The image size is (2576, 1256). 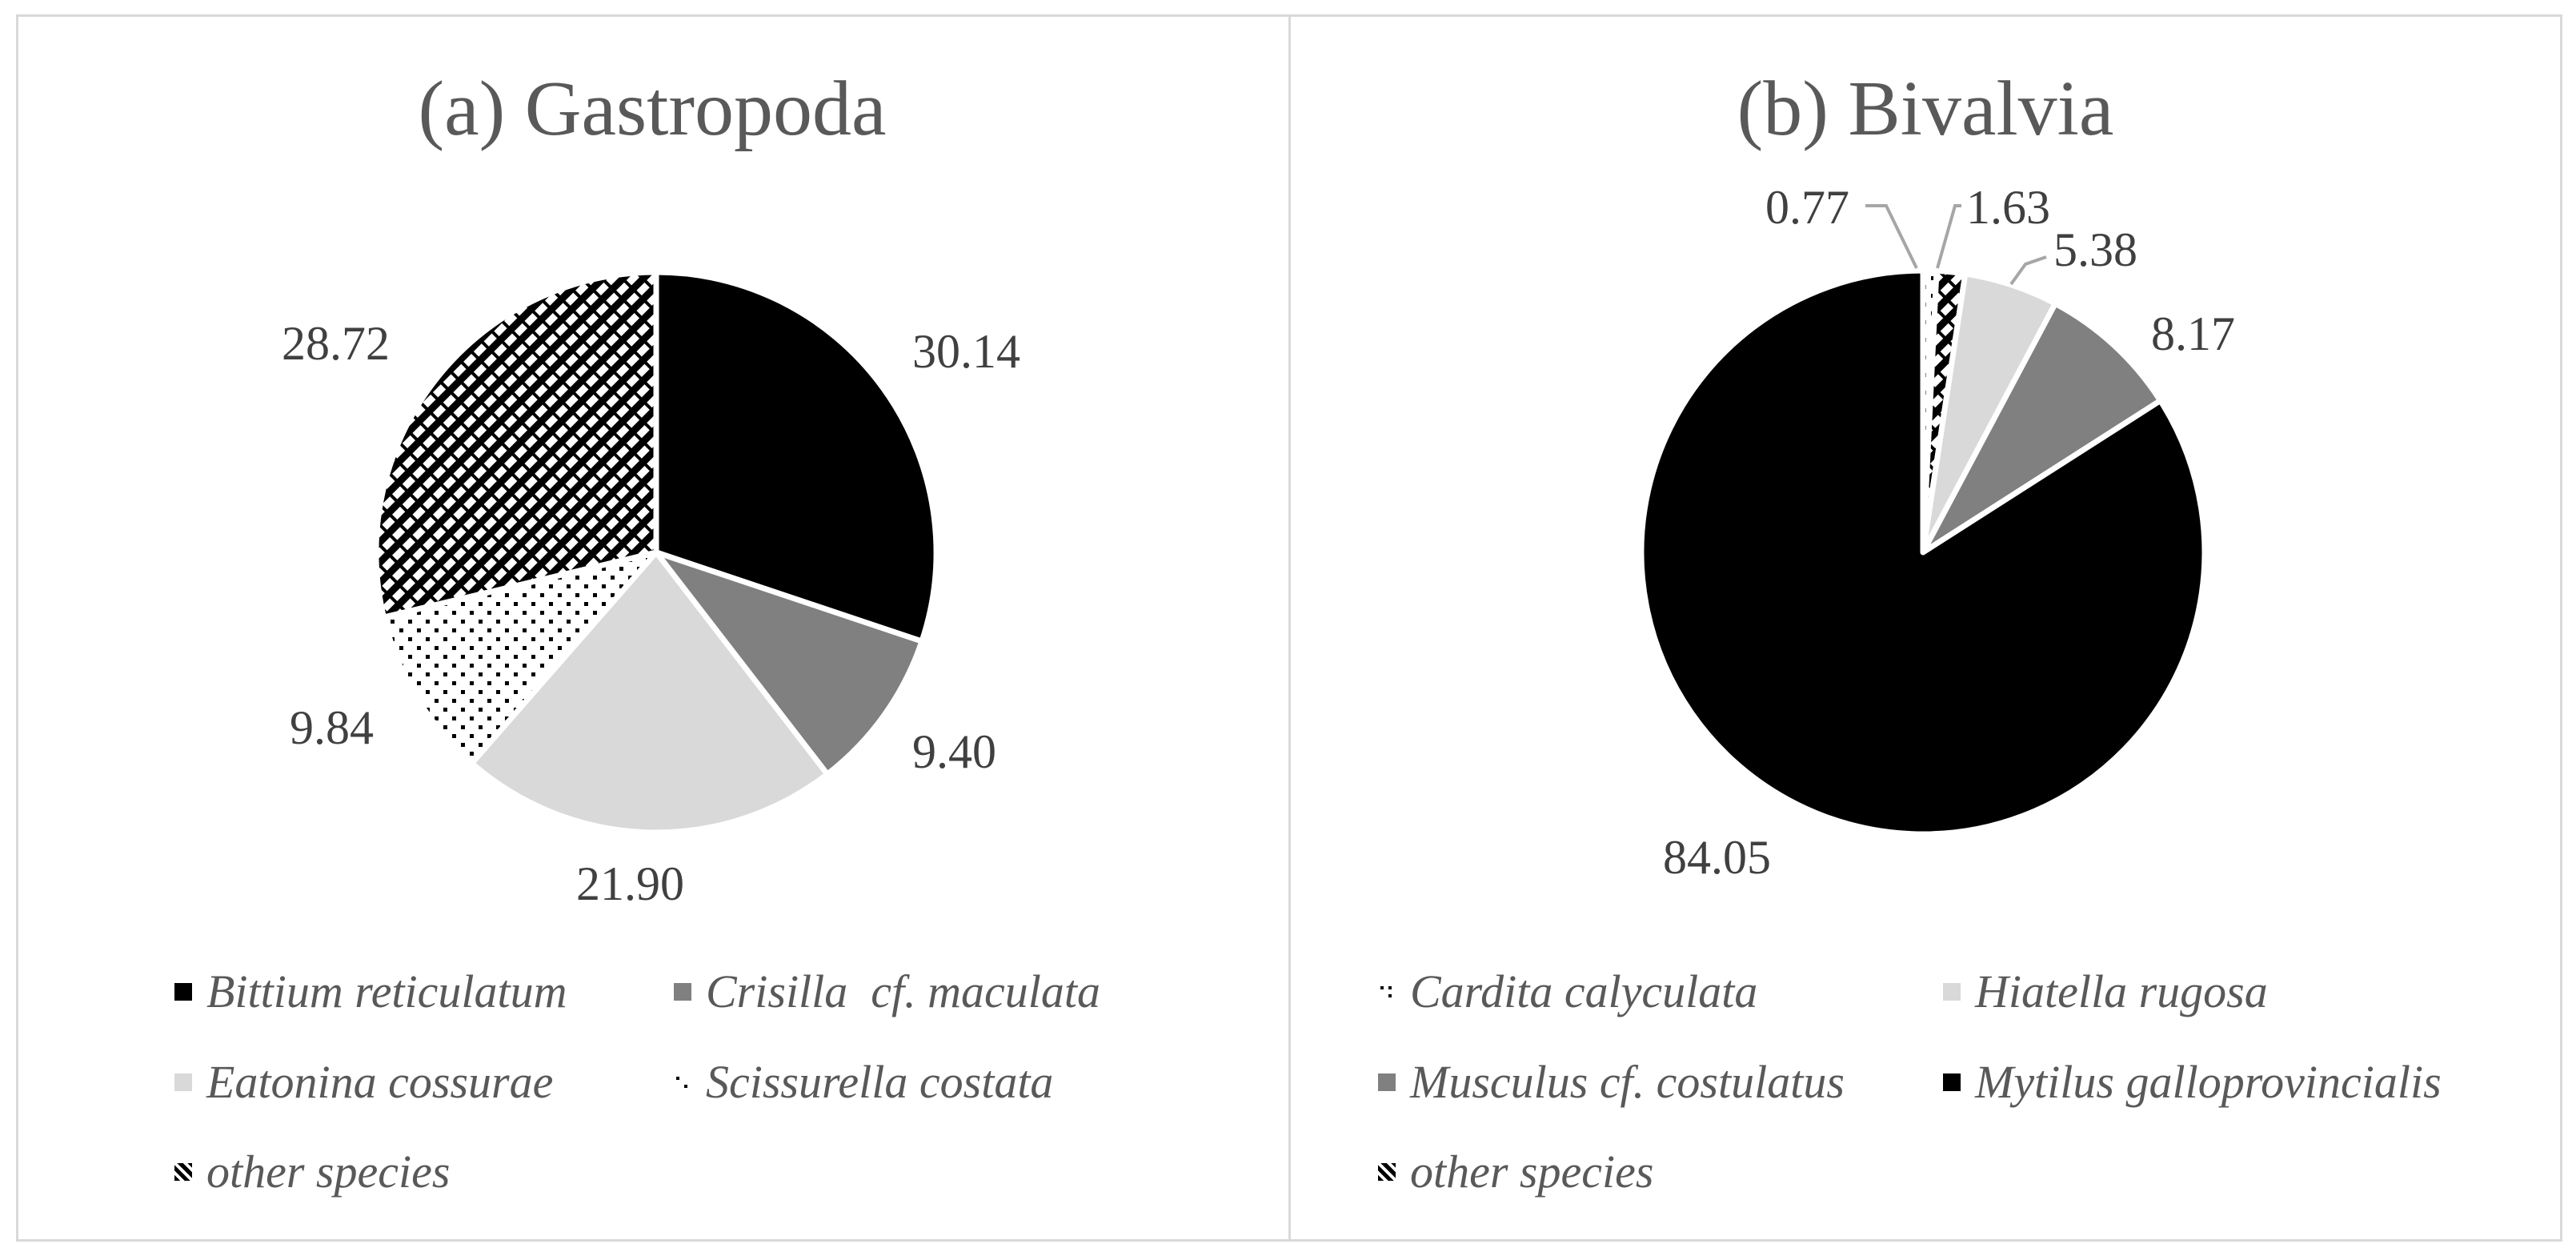 What do you see at coordinates (903, 991) in the screenshot?
I see `legend-label: Crisilla cf. maculata` at bounding box center [903, 991].